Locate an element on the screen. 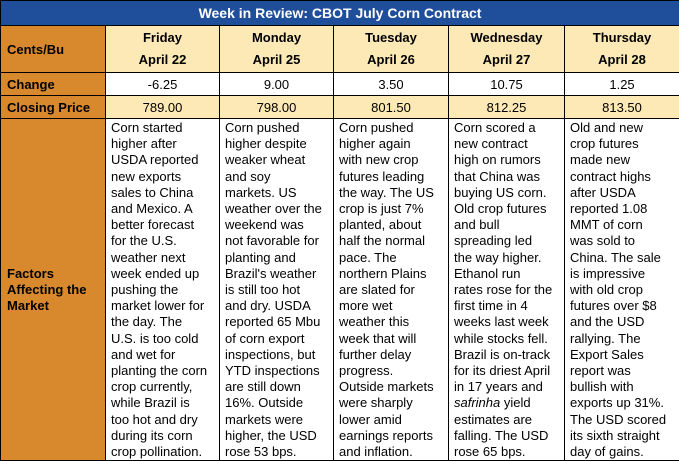  change-value: -6.25 is located at coordinates (163, 84).